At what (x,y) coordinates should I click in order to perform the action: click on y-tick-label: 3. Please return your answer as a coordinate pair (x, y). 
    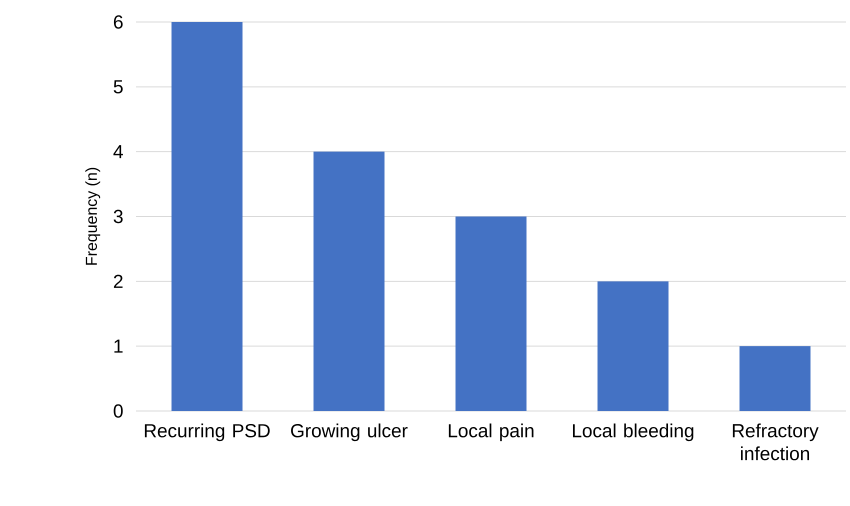
    Looking at the image, I should click on (118, 217).